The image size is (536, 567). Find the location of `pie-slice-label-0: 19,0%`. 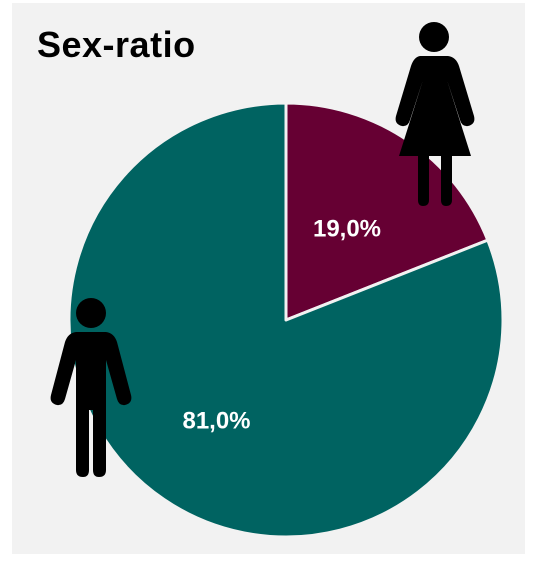

pie-slice-label-0: 19,0% is located at coordinates (347, 229).